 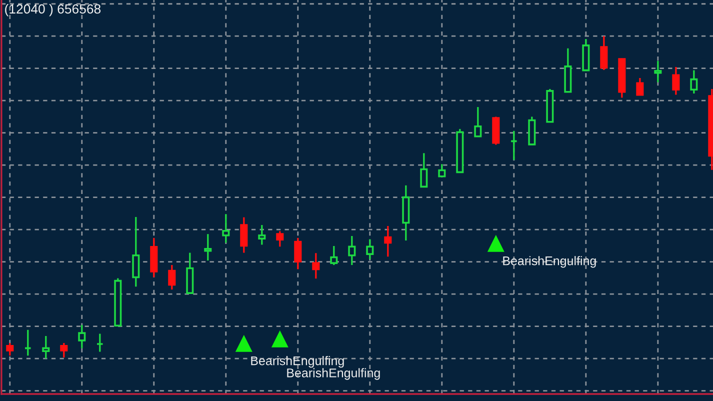 What do you see at coordinates (333, 374) in the screenshot?
I see `text: BearishEngulfing` at bounding box center [333, 374].